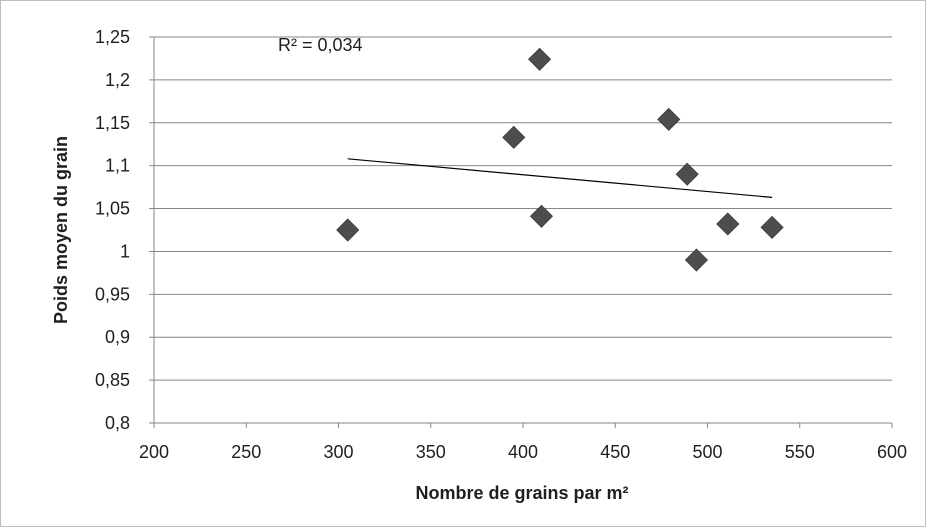 The image size is (926, 528). Describe the element at coordinates (61, 230) in the screenshot. I see `y-axis-title: Poids moyen du grain` at that location.